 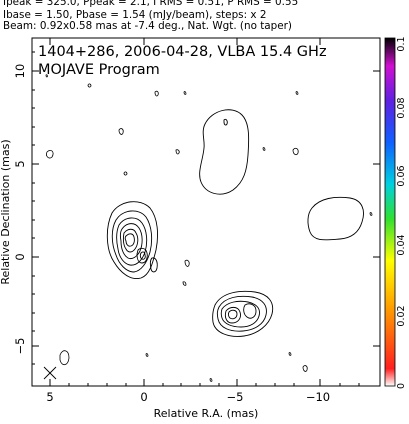 I want to click on colorbar-tick-label: 0.08, so click(x=401, y=107).